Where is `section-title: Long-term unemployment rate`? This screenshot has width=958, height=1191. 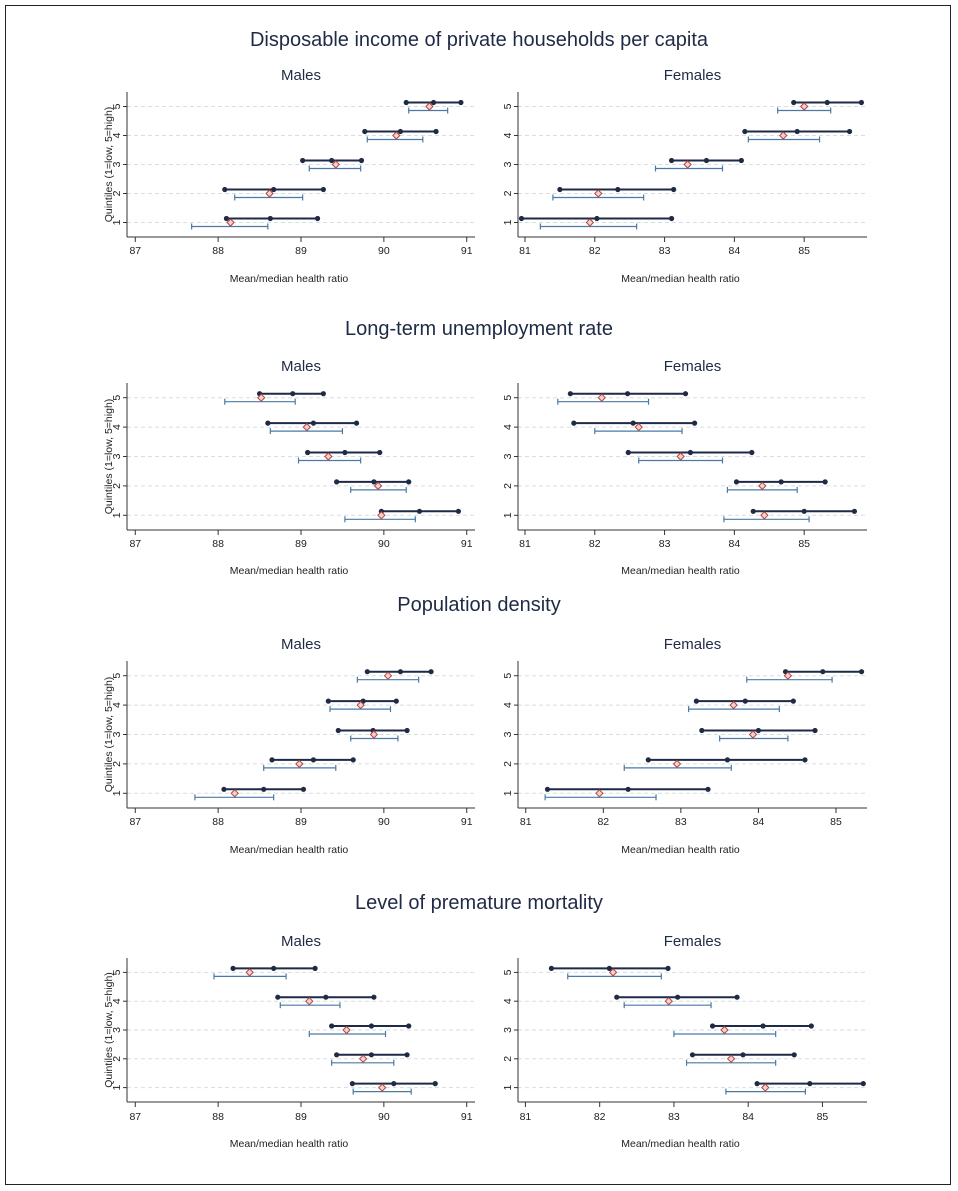 section-title: Long-term unemployment rate is located at coordinates (479, 329).